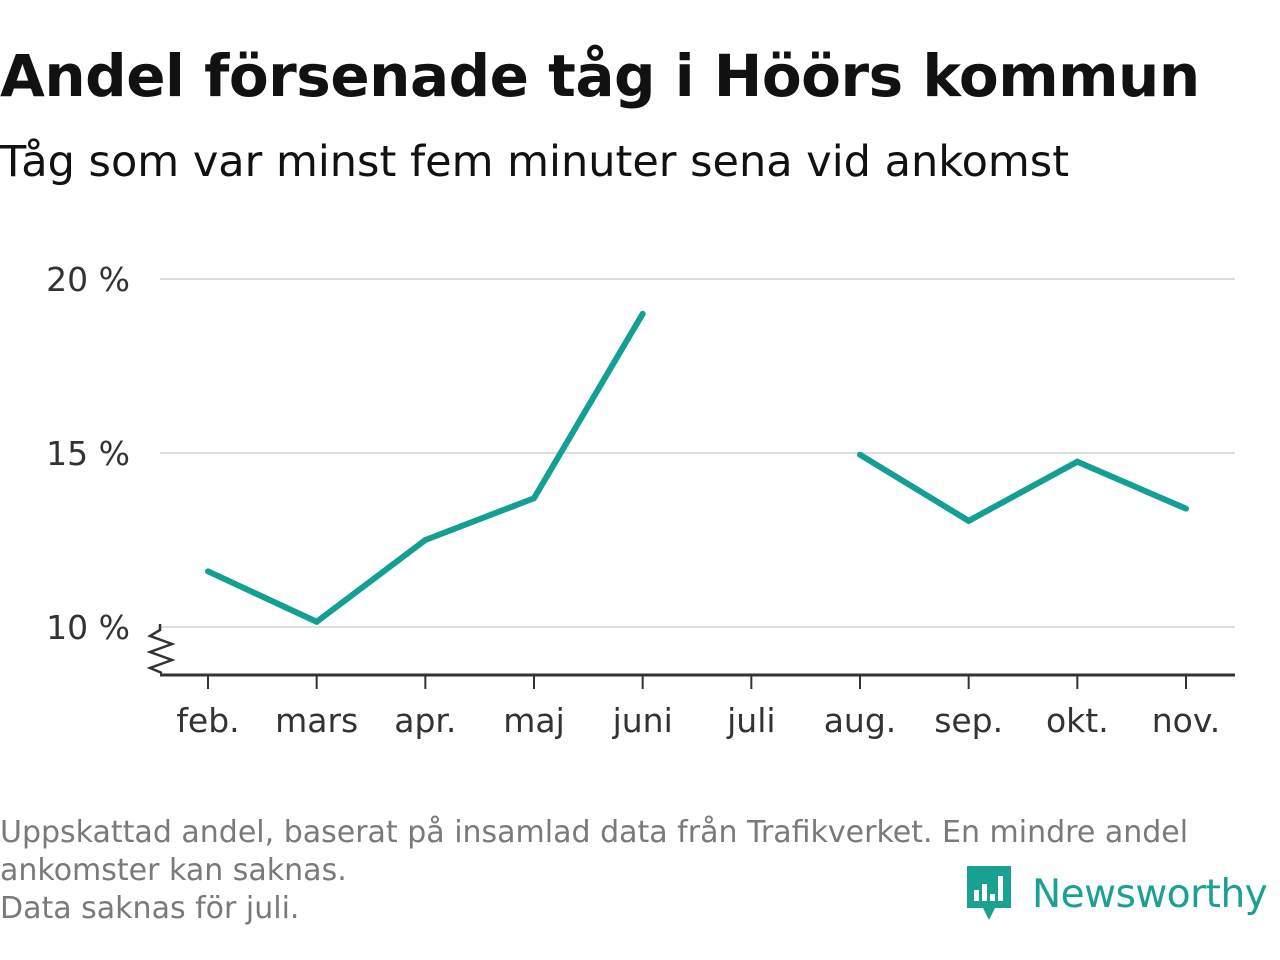 The image size is (1280, 960). Describe the element at coordinates (425, 720) in the screenshot. I see `x-tick-label: apr.` at that location.